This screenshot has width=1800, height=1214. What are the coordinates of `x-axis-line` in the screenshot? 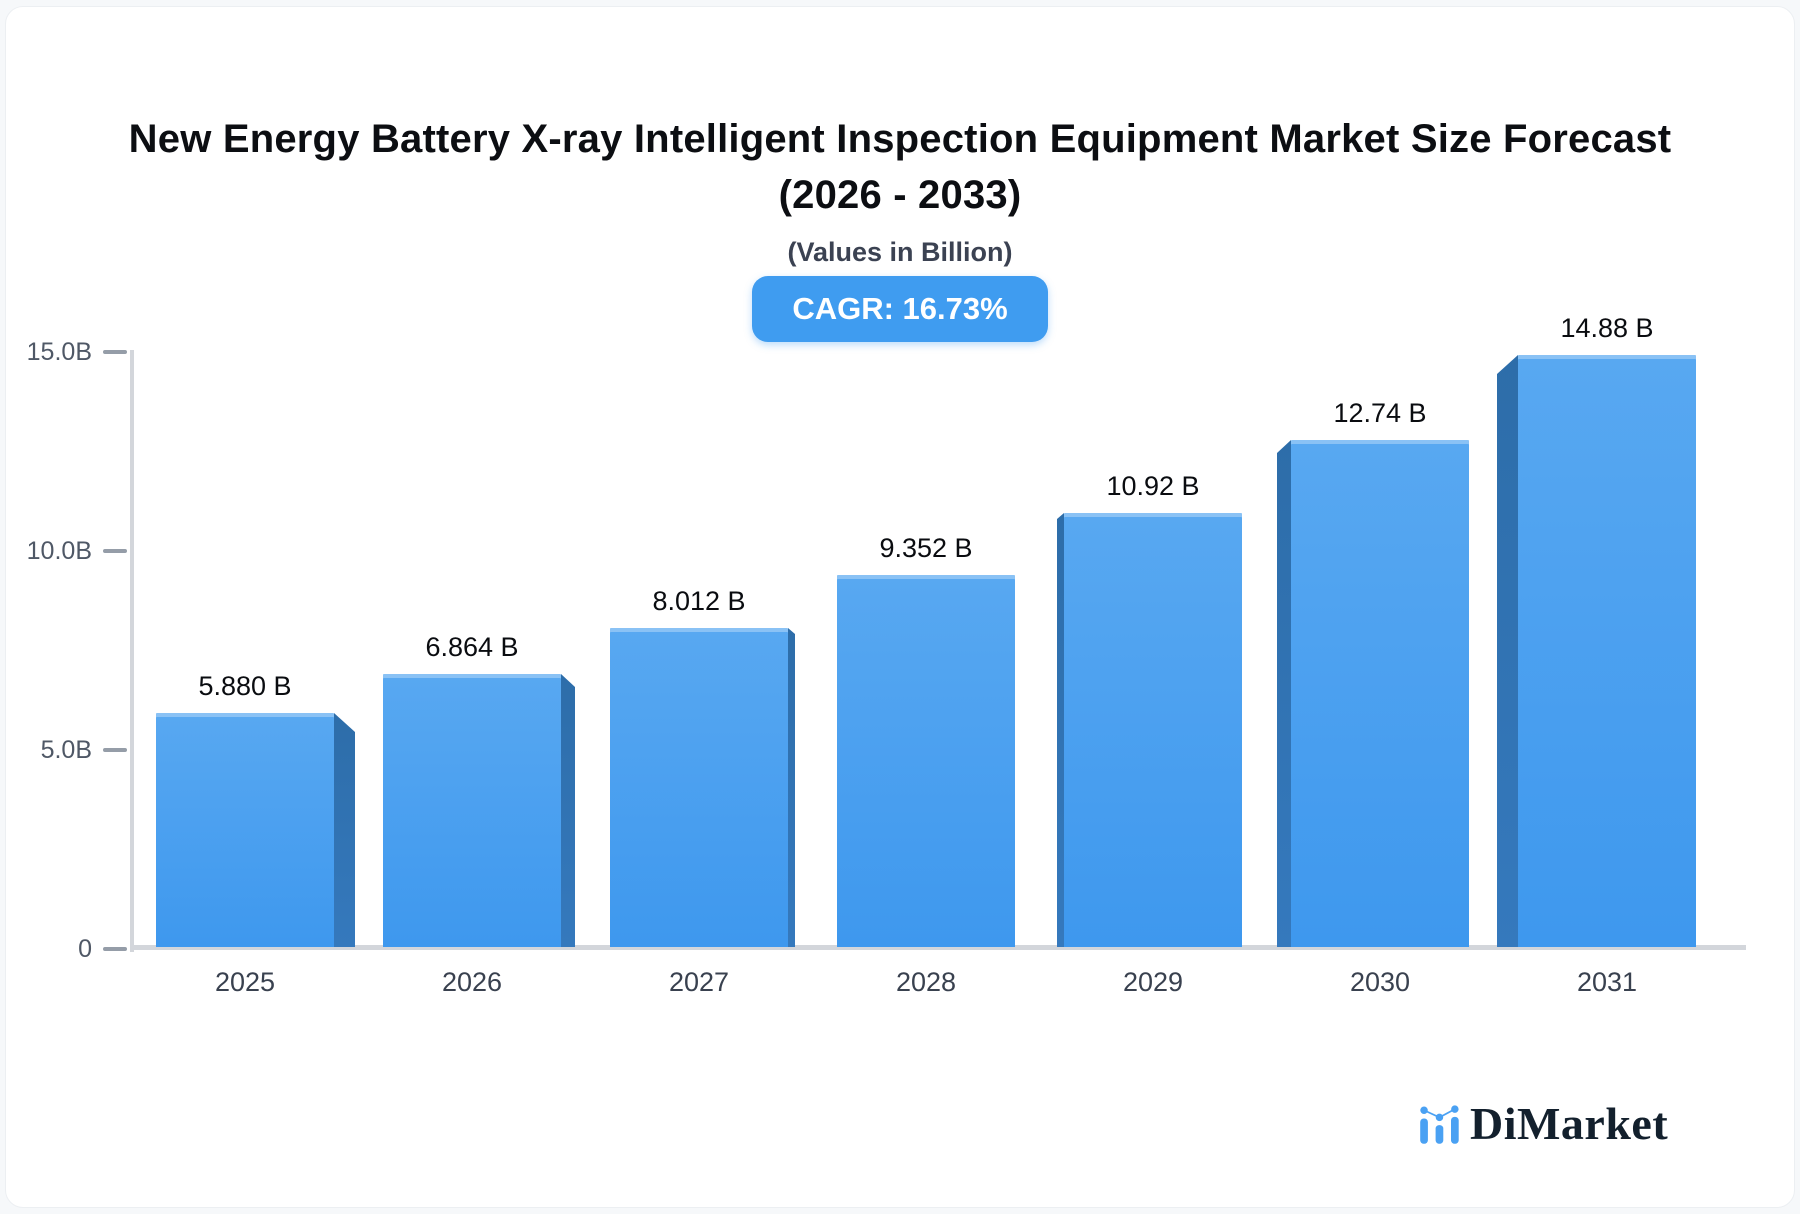 It's located at (938, 947).